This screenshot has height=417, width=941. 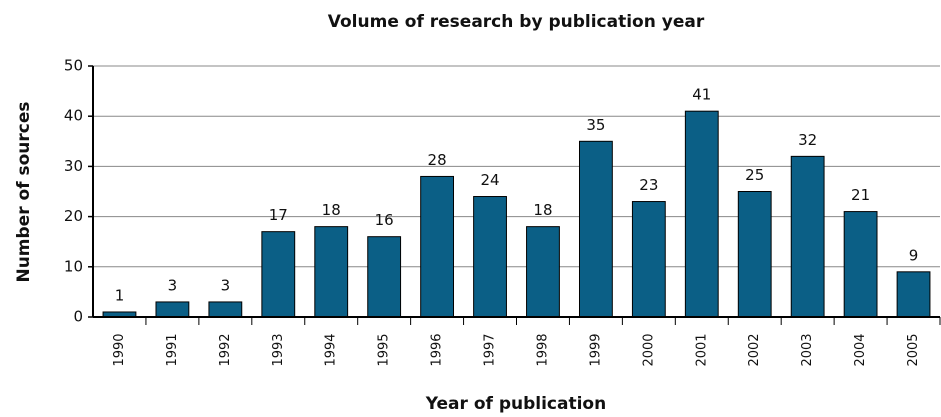 I want to click on x-tick-label: 1997, so click(x=490, y=349).